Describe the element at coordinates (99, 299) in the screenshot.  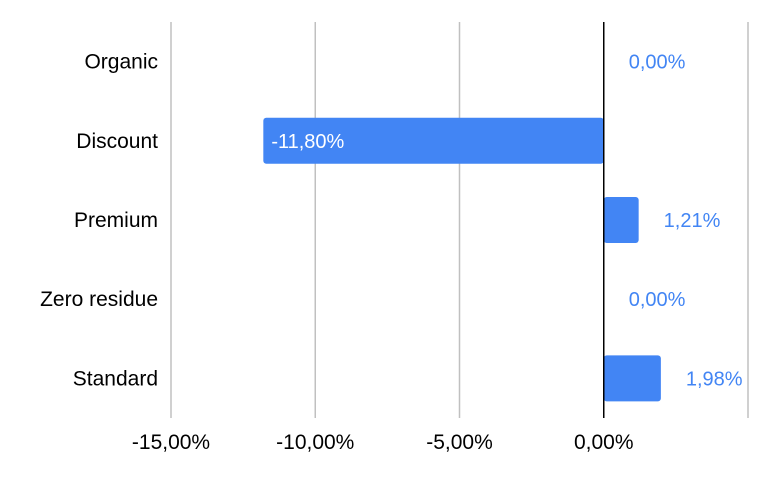
I see `category-label: Zero residue` at that location.